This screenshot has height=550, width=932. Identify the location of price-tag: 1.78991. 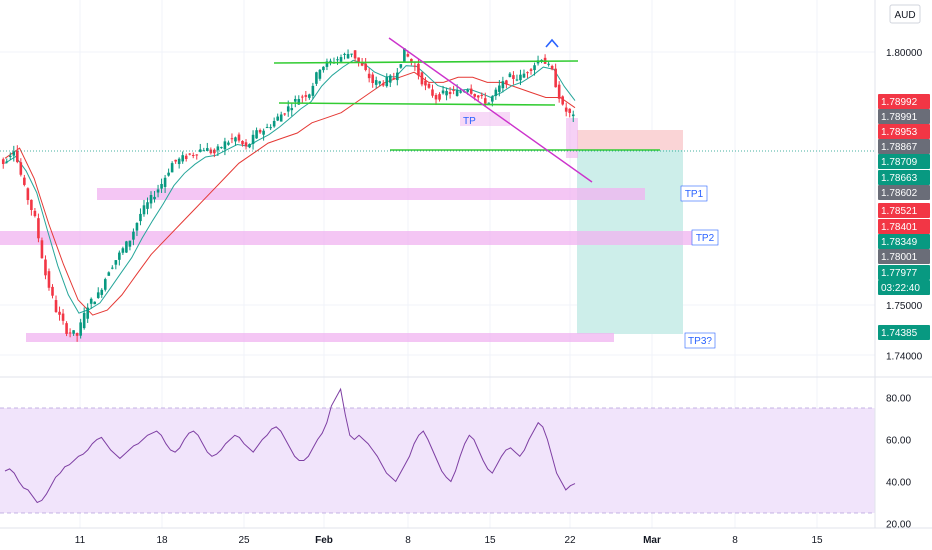
(904, 116).